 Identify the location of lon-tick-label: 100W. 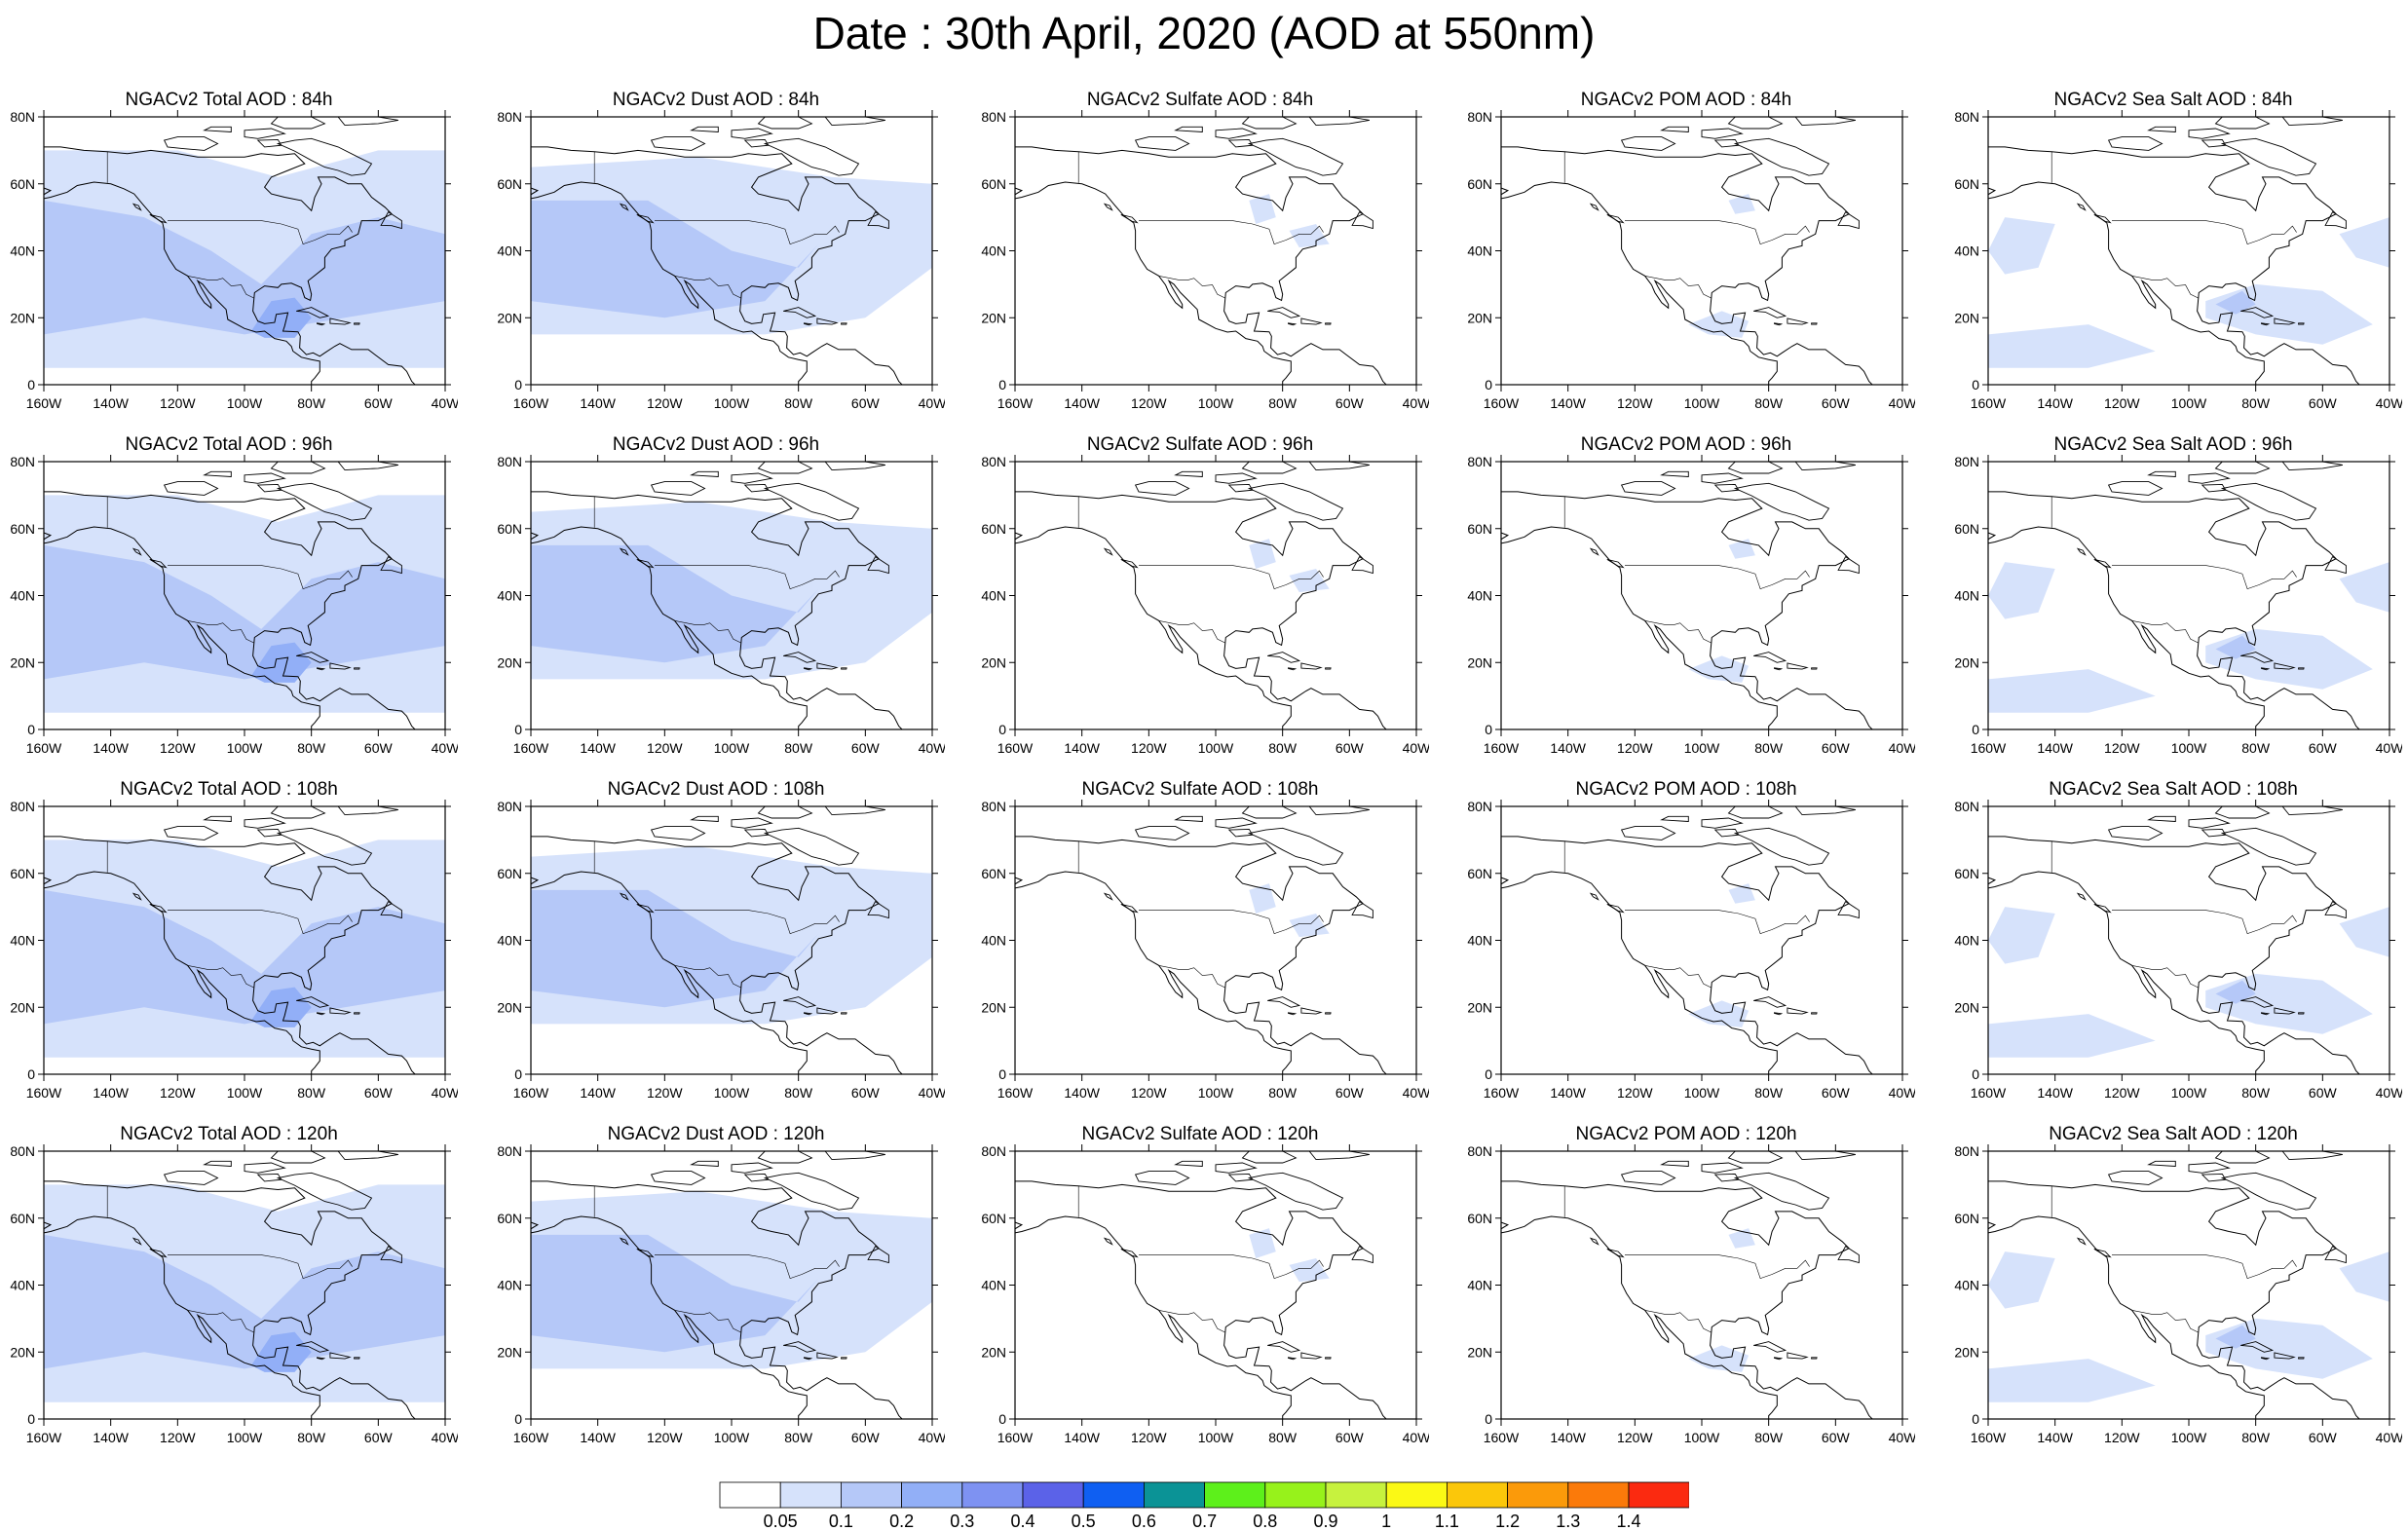
(1702, 1437).